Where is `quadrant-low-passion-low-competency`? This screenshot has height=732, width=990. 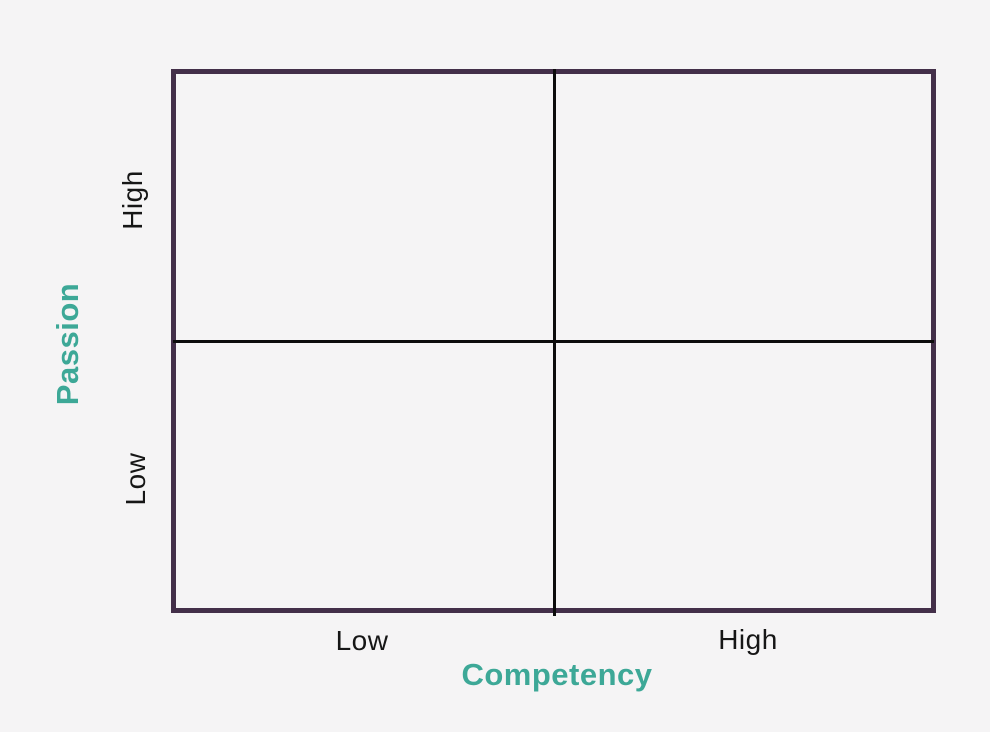 quadrant-low-passion-low-competency is located at coordinates (365, 474).